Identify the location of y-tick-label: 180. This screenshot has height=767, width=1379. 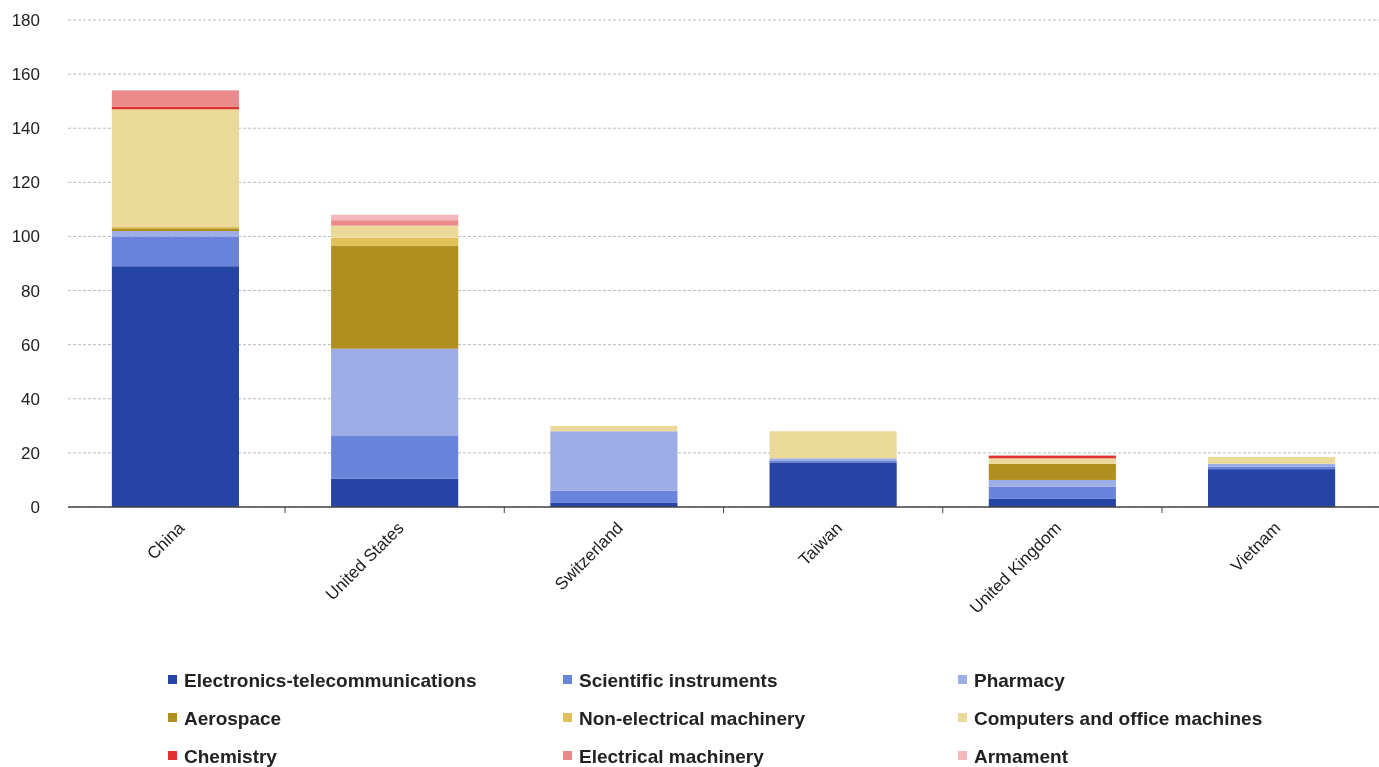
(25, 20).